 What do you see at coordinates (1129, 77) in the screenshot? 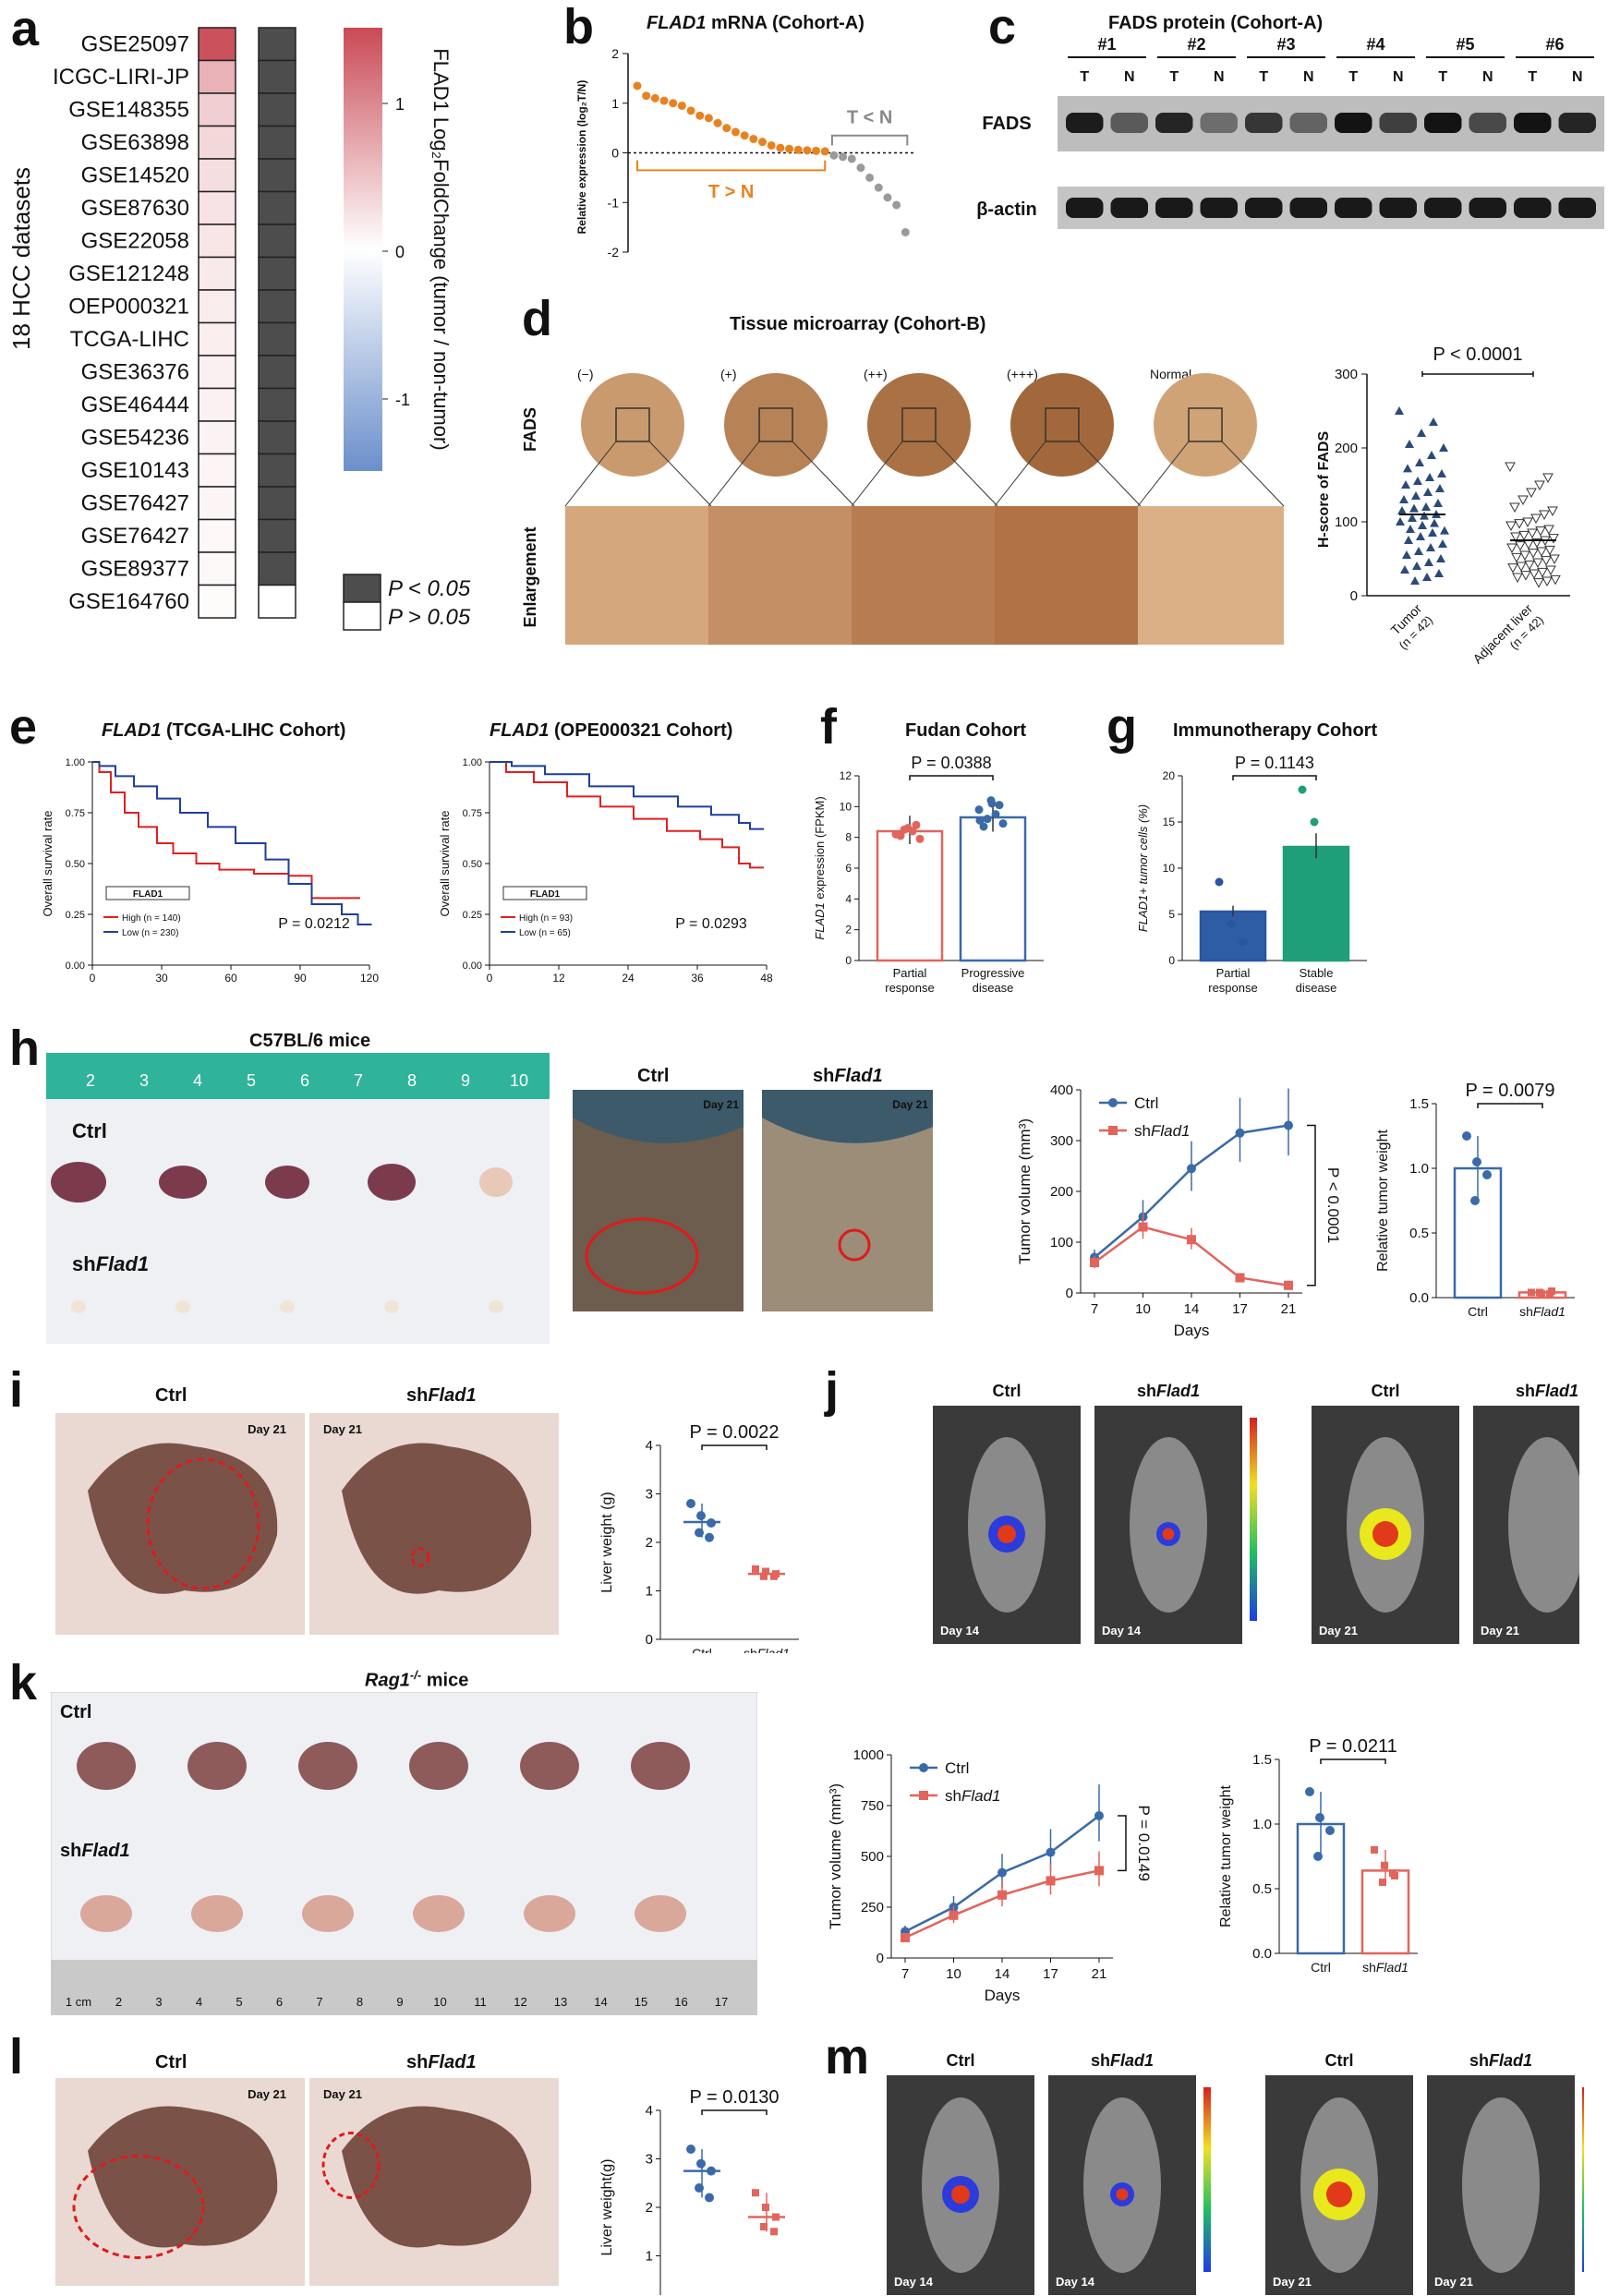
I see `c-lane-n-0: N` at bounding box center [1129, 77].